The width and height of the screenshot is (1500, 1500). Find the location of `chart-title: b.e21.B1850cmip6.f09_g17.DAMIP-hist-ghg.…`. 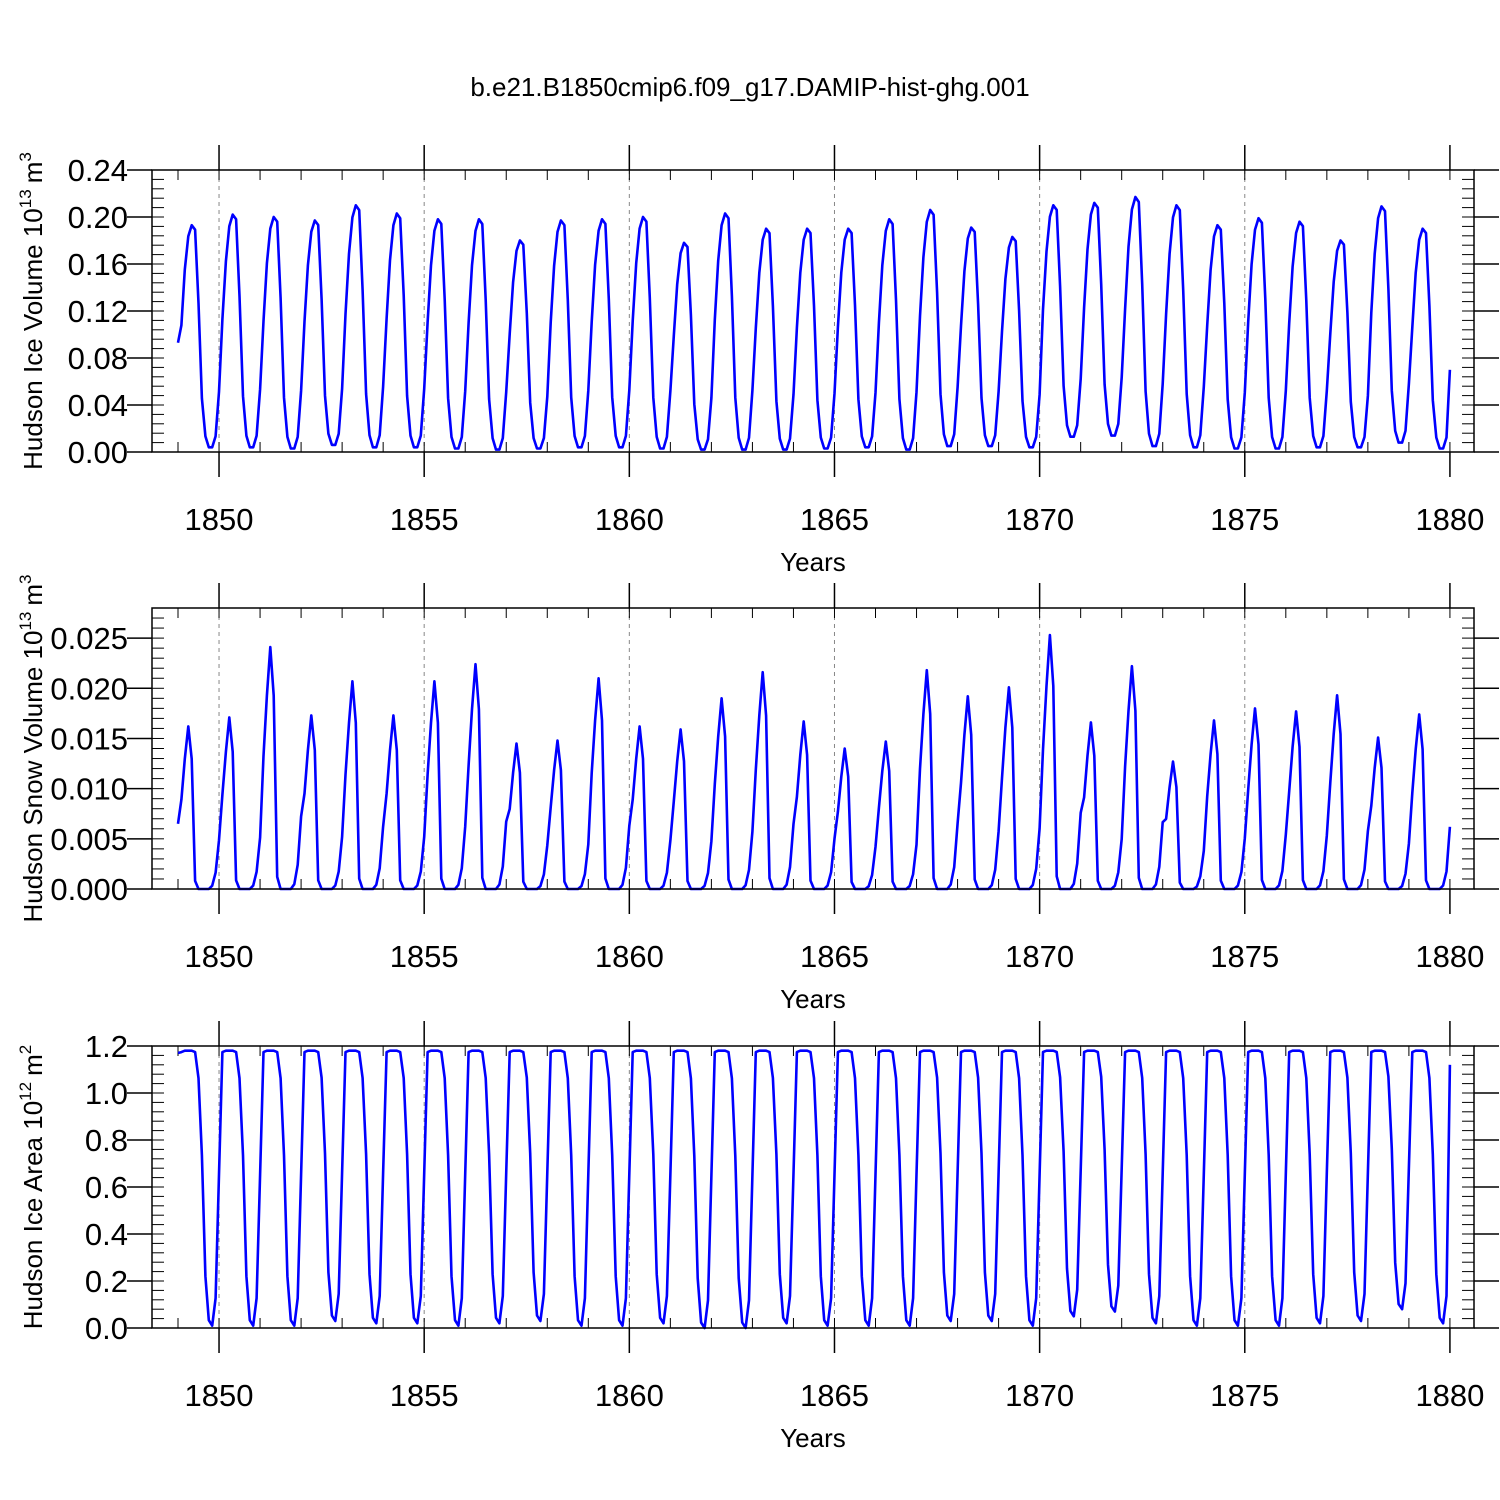

chart-title: b.e21.B1850cmip6.f09_g17.DAMIP-hist-ghg.… is located at coordinates (749, 87).